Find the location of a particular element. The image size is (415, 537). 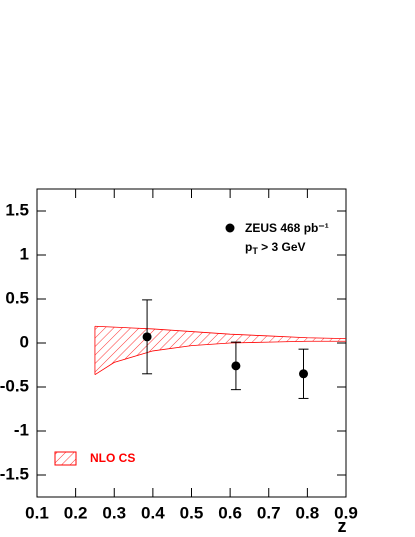

x-tick-label: 0.6 is located at coordinates (230, 512).